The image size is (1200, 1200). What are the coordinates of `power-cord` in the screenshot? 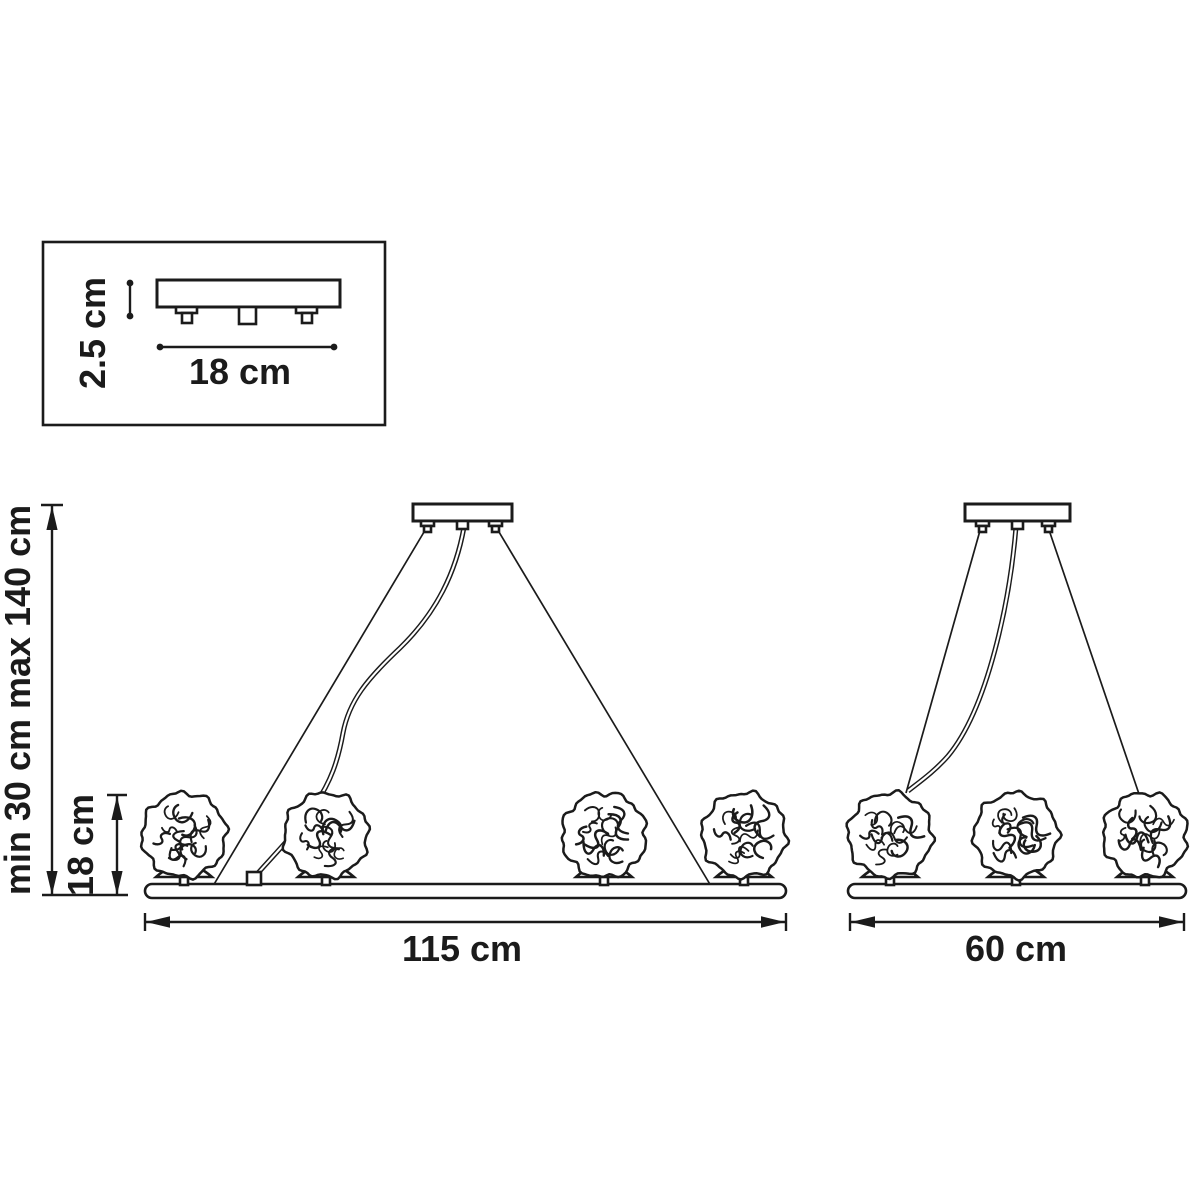 It's located at (962, 659).